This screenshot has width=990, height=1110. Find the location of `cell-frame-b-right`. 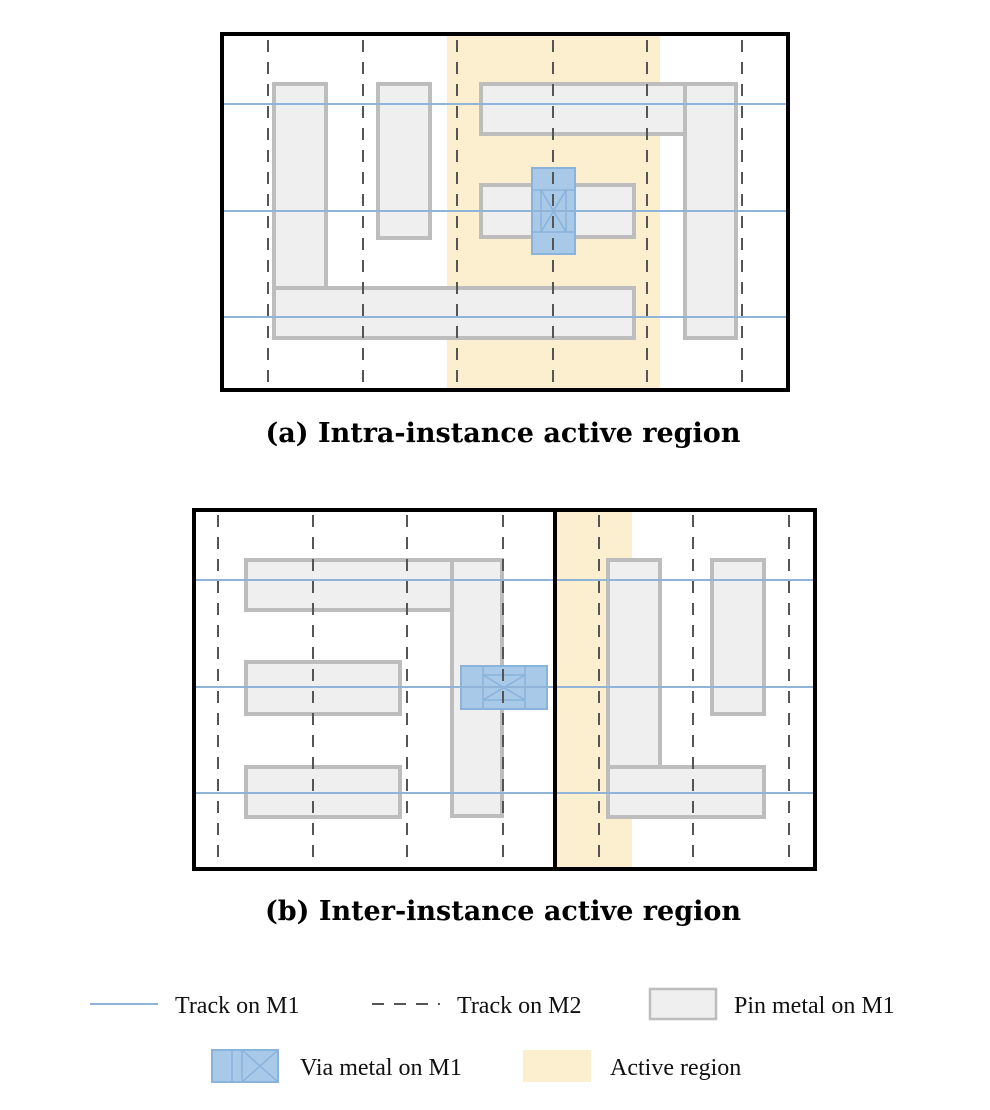

cell-frame-b-right is located at coordinates (685, 689).